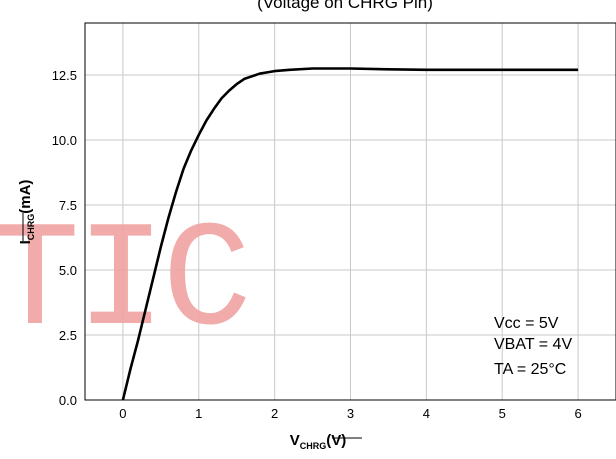 This screenshot has width=616, height=459. I want to click on x-tick-label: 3, so click(350, 413).